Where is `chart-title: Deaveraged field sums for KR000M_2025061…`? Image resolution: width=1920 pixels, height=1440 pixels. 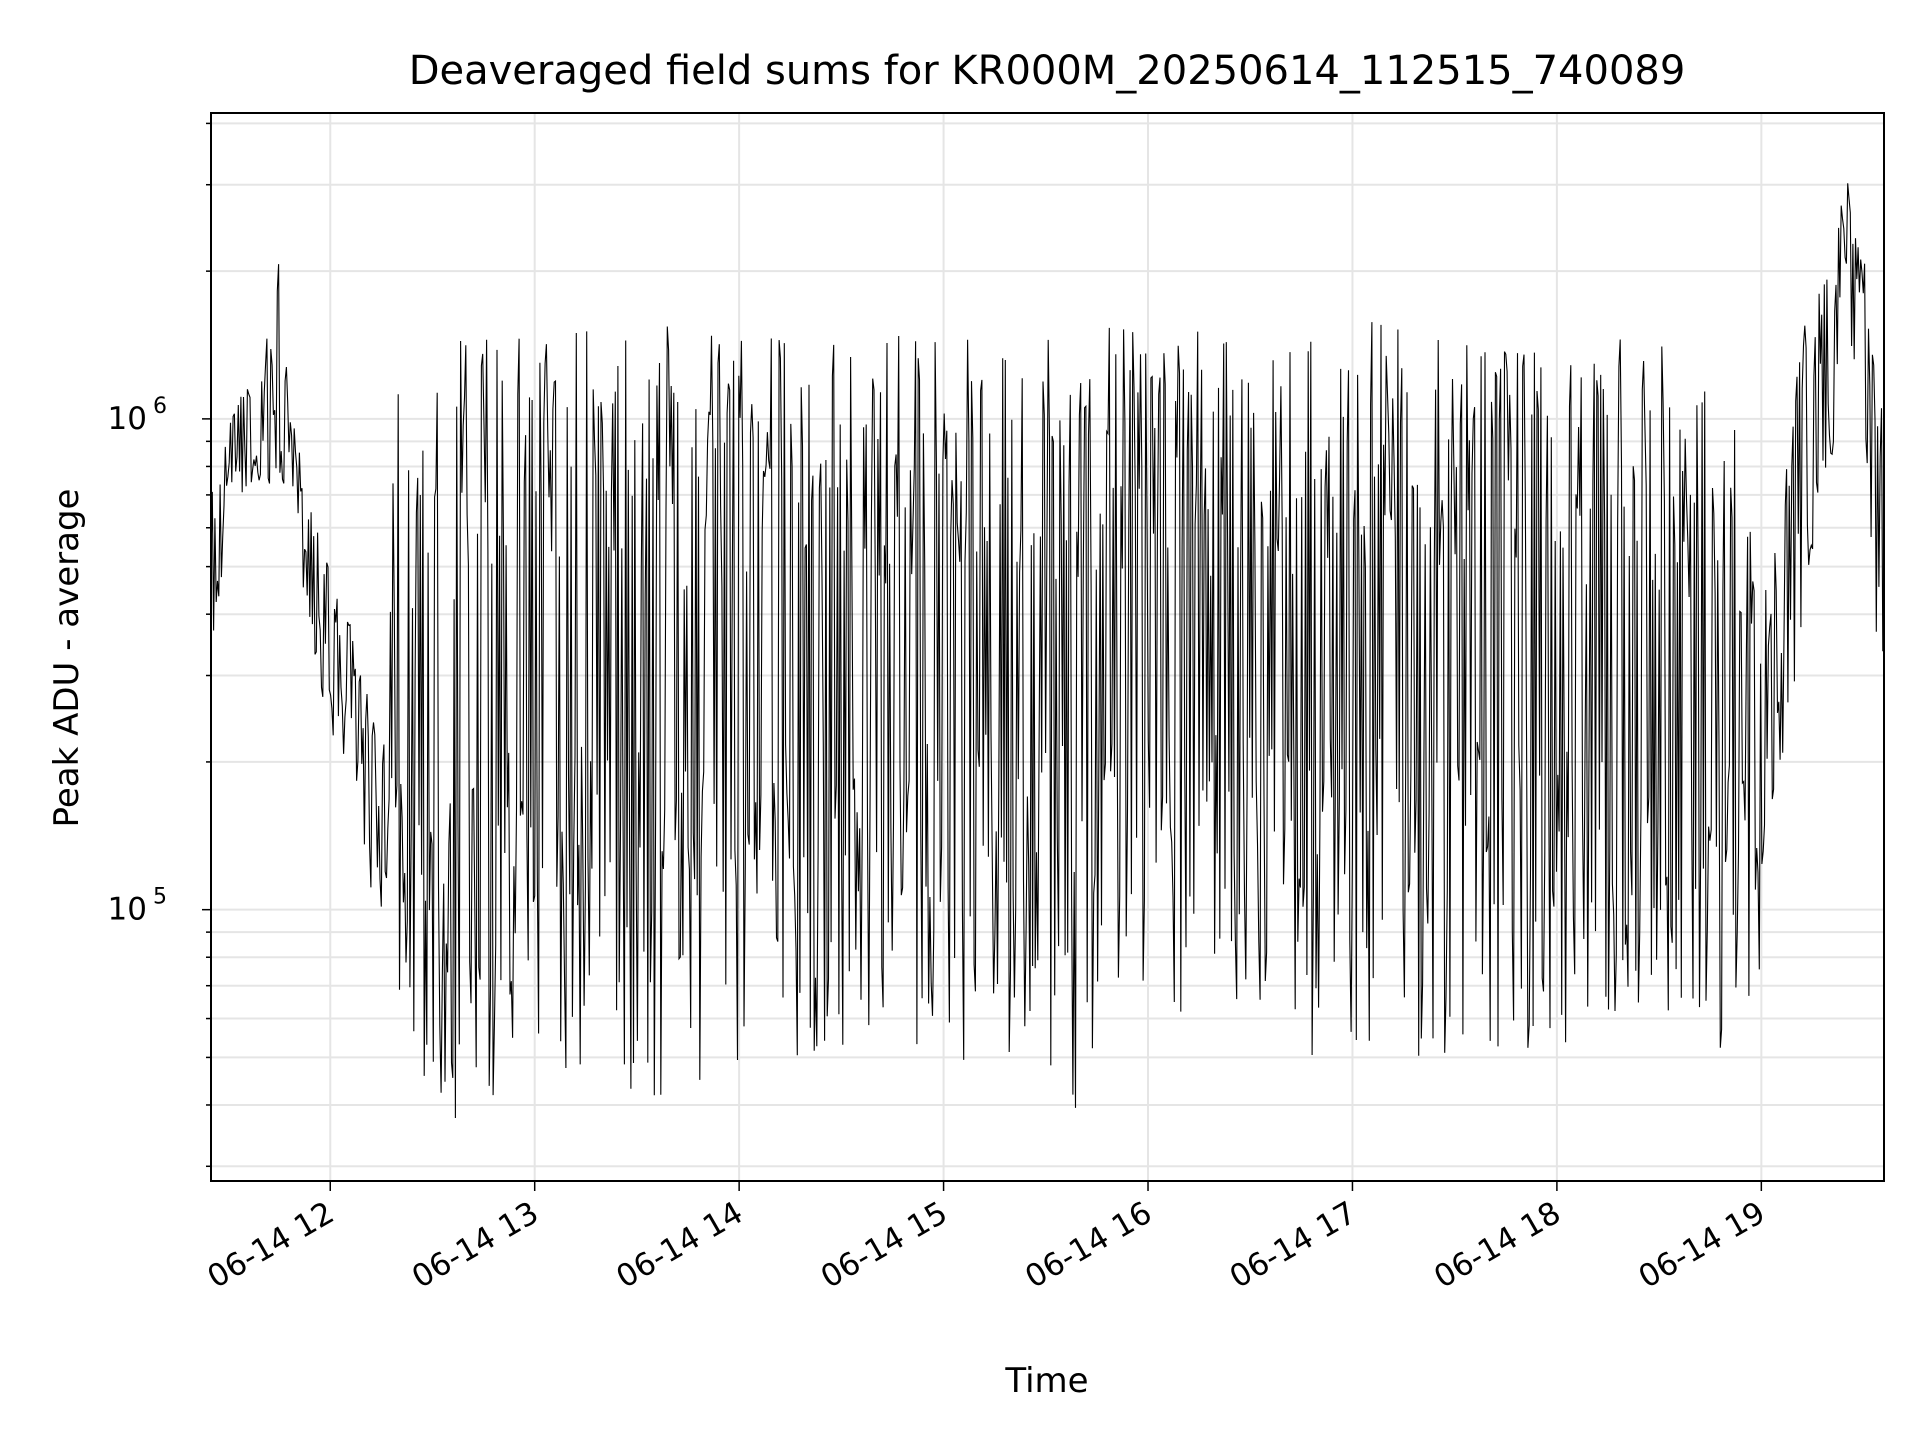
chart-title: Deaveraged field sums for KR000M_2025061… is located at coordinates (1047, 71).